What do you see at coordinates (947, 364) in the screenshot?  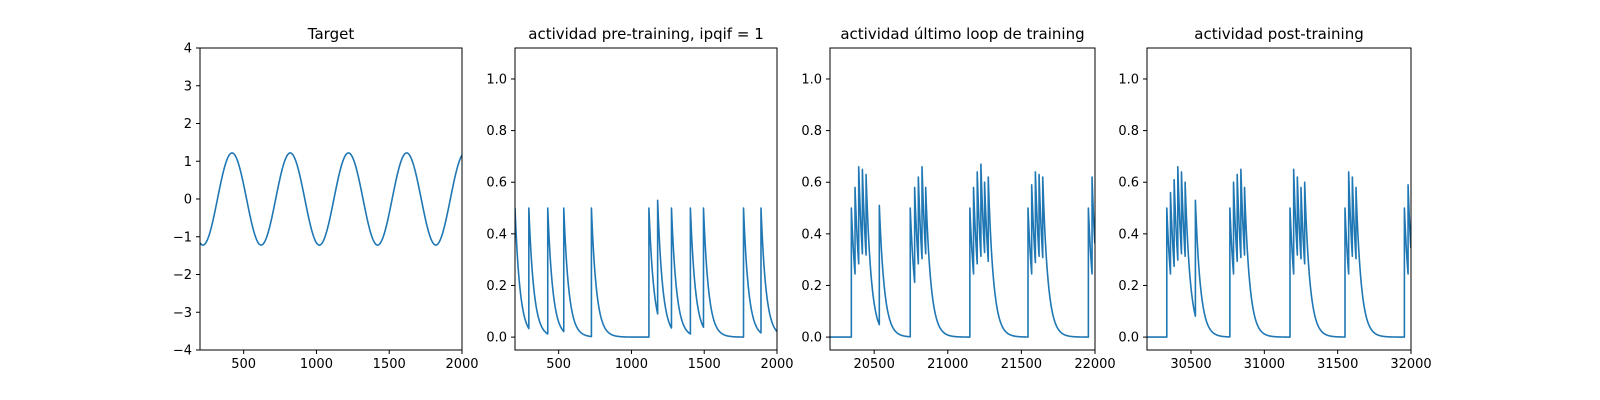 I see `x-tick-label: 21000` at bounding box center [947, 364].